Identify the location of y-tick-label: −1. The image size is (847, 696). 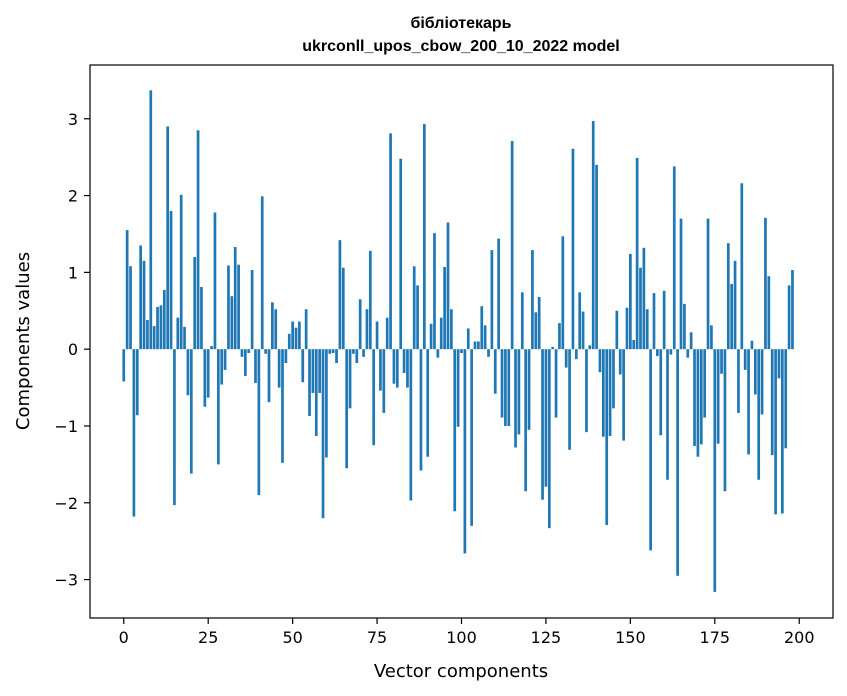
(66, 426).